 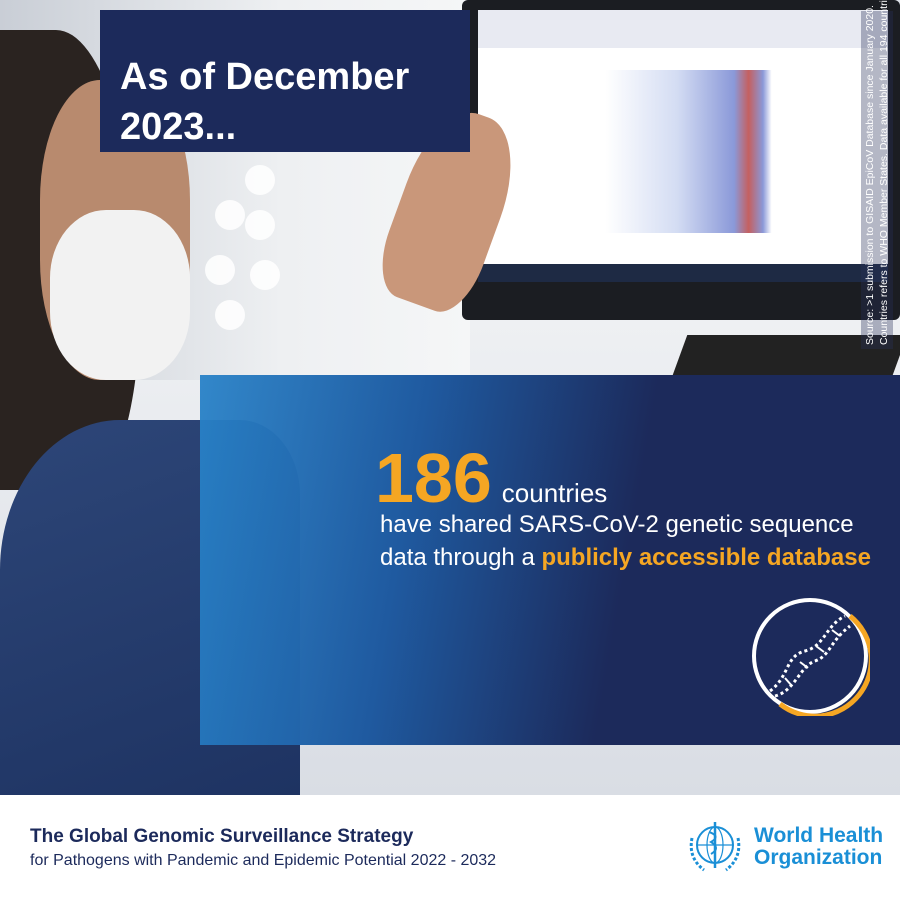 I want to click on stat-unit: countries, so click(x=554, y=493).